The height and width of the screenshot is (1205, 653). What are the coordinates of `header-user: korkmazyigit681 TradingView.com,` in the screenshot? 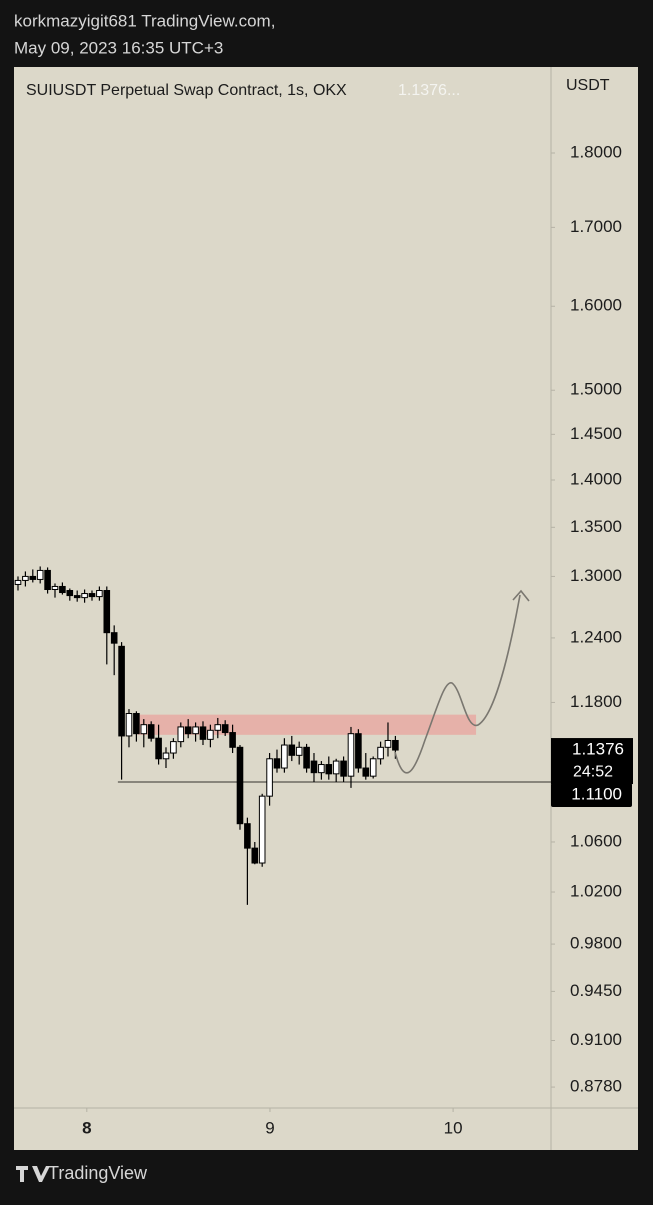 It's located at (144, 20).